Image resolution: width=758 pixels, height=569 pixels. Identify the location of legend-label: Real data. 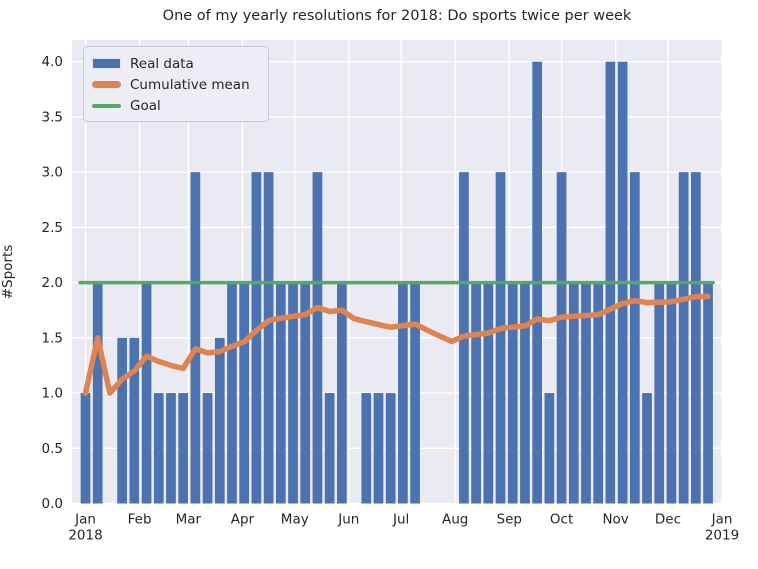
(162, 63).